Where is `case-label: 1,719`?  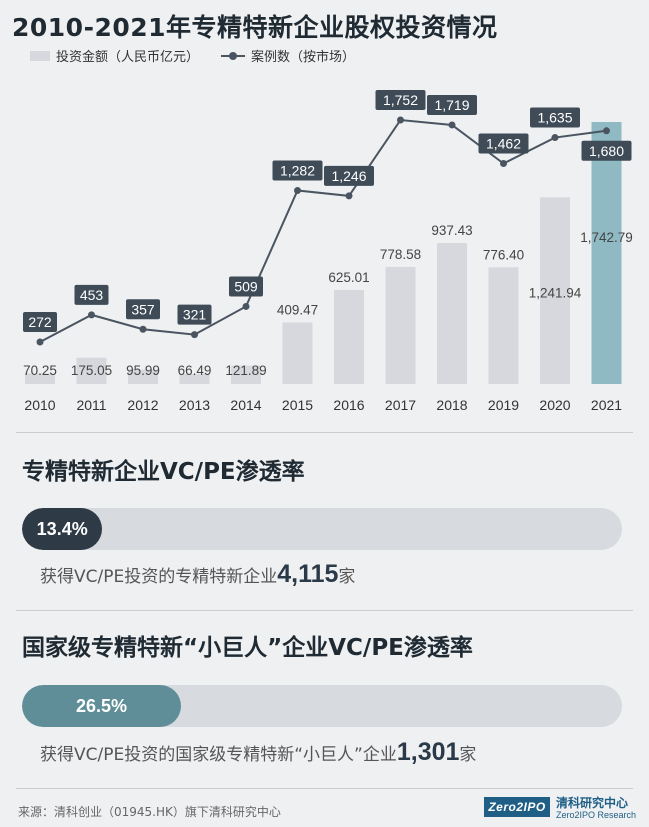
case-label: 1,719 is located at coordinates (451, 105).